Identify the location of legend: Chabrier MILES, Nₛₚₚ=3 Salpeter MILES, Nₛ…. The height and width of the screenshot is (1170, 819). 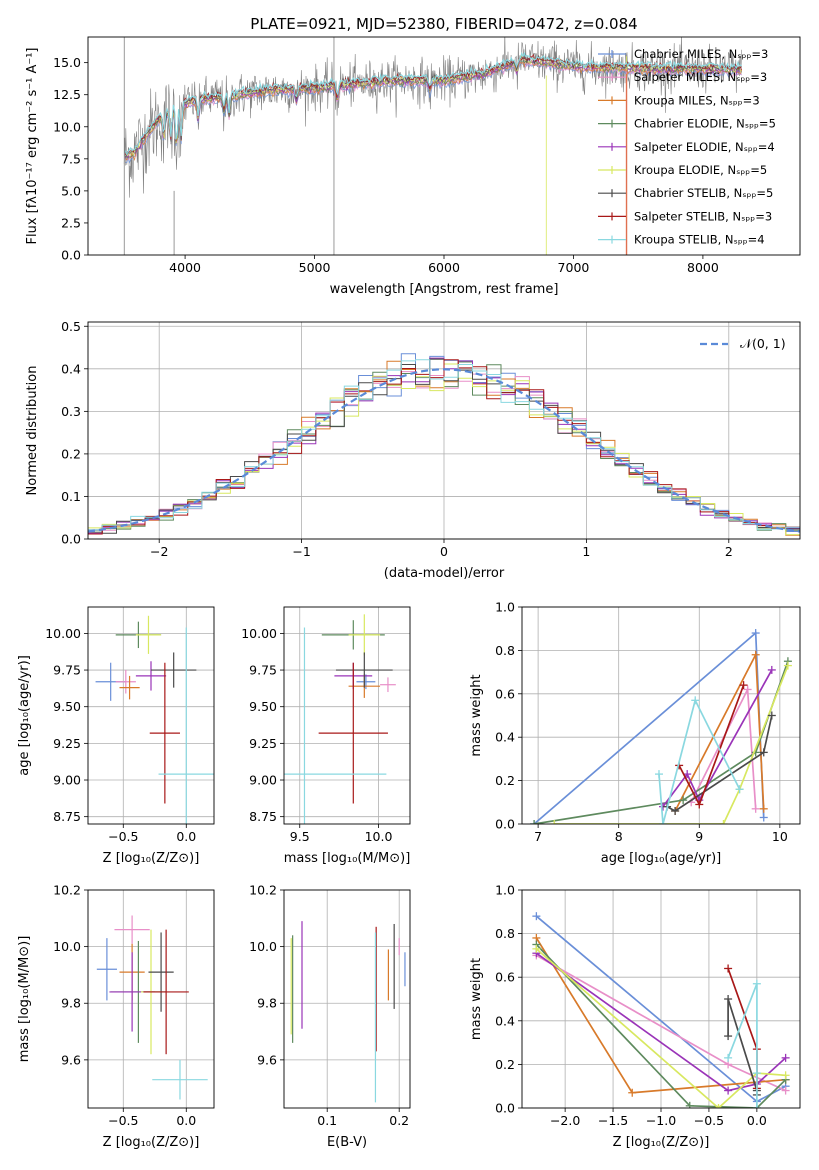
(687, 147).